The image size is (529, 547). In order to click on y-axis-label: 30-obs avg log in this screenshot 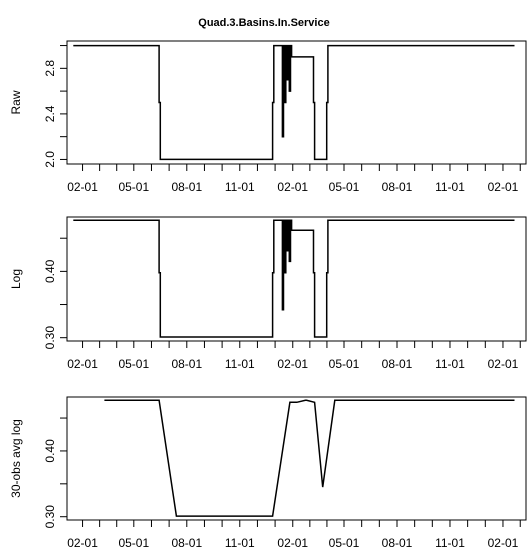, I will do `click(16, 458)`.